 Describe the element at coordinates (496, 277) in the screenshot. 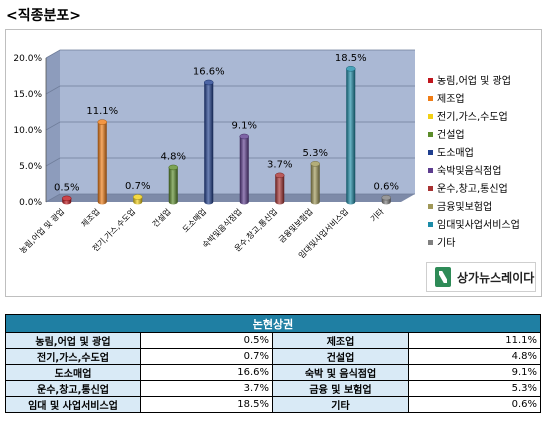

I see `brand-name: 상가뉴스레이다` at that location.